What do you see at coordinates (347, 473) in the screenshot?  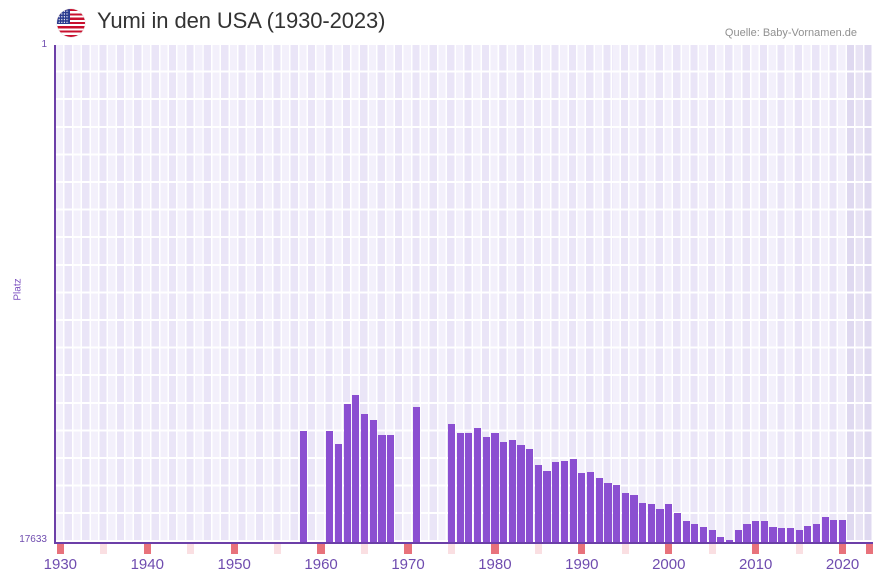 I see `bar-1963` at bounding box center [347, 473].